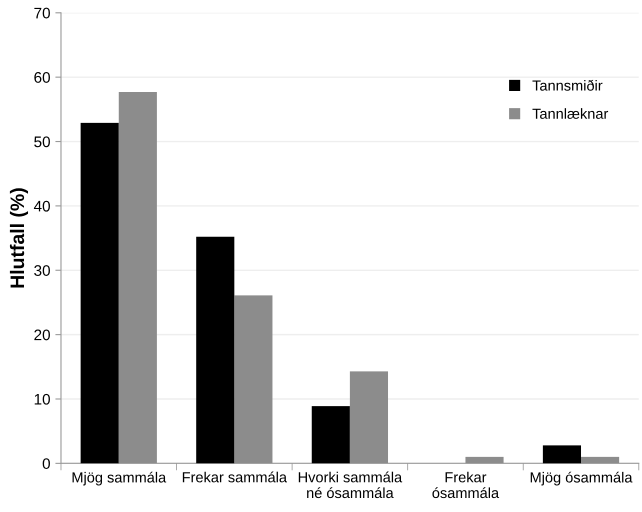 This screenshot has width=642, height=512. Describe the element at coordinates (581, 479) in the screenshot. I see `x-tick-label: Mjög ósammála` at that location.